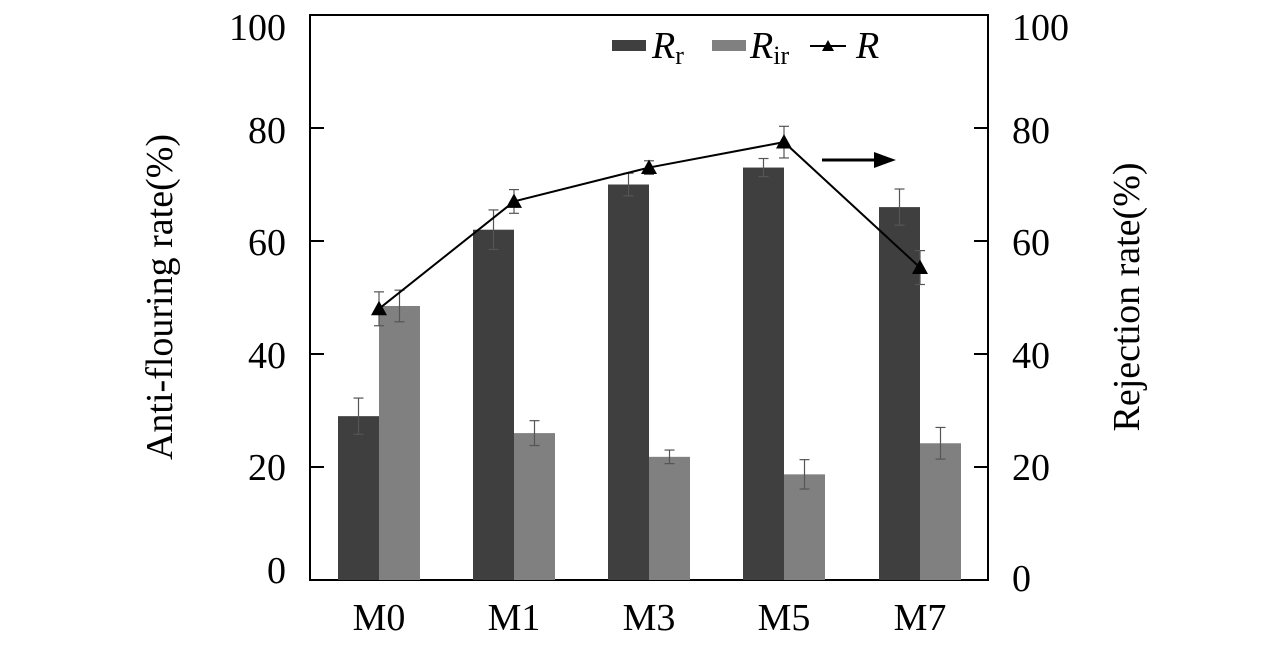 The image size is (1283, 669). What do you see at coordinates (1127, 296) in the screenshot?
I see `right-axis-title: Rejection rate(%)` at bounding box center [1127, 296].